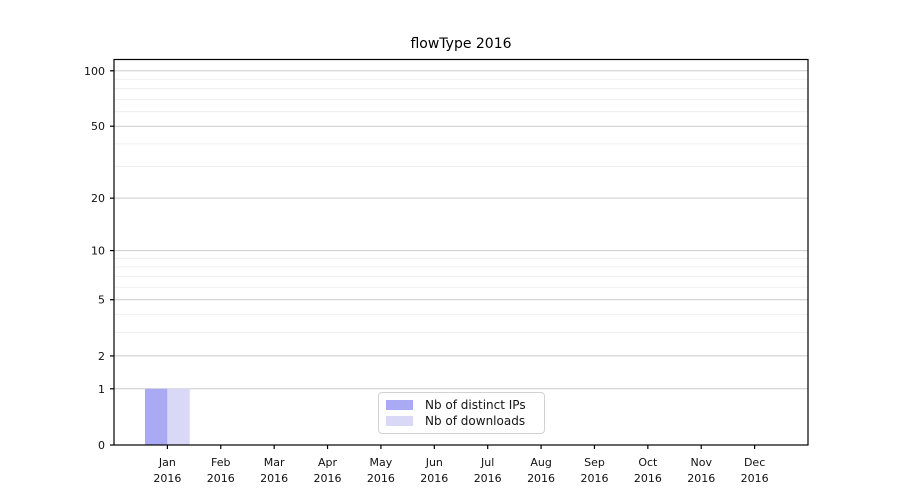  Describe the element at coordinates (434, 470) in the screenshot. I see `x-tick-label: Jun 2016` at that location.